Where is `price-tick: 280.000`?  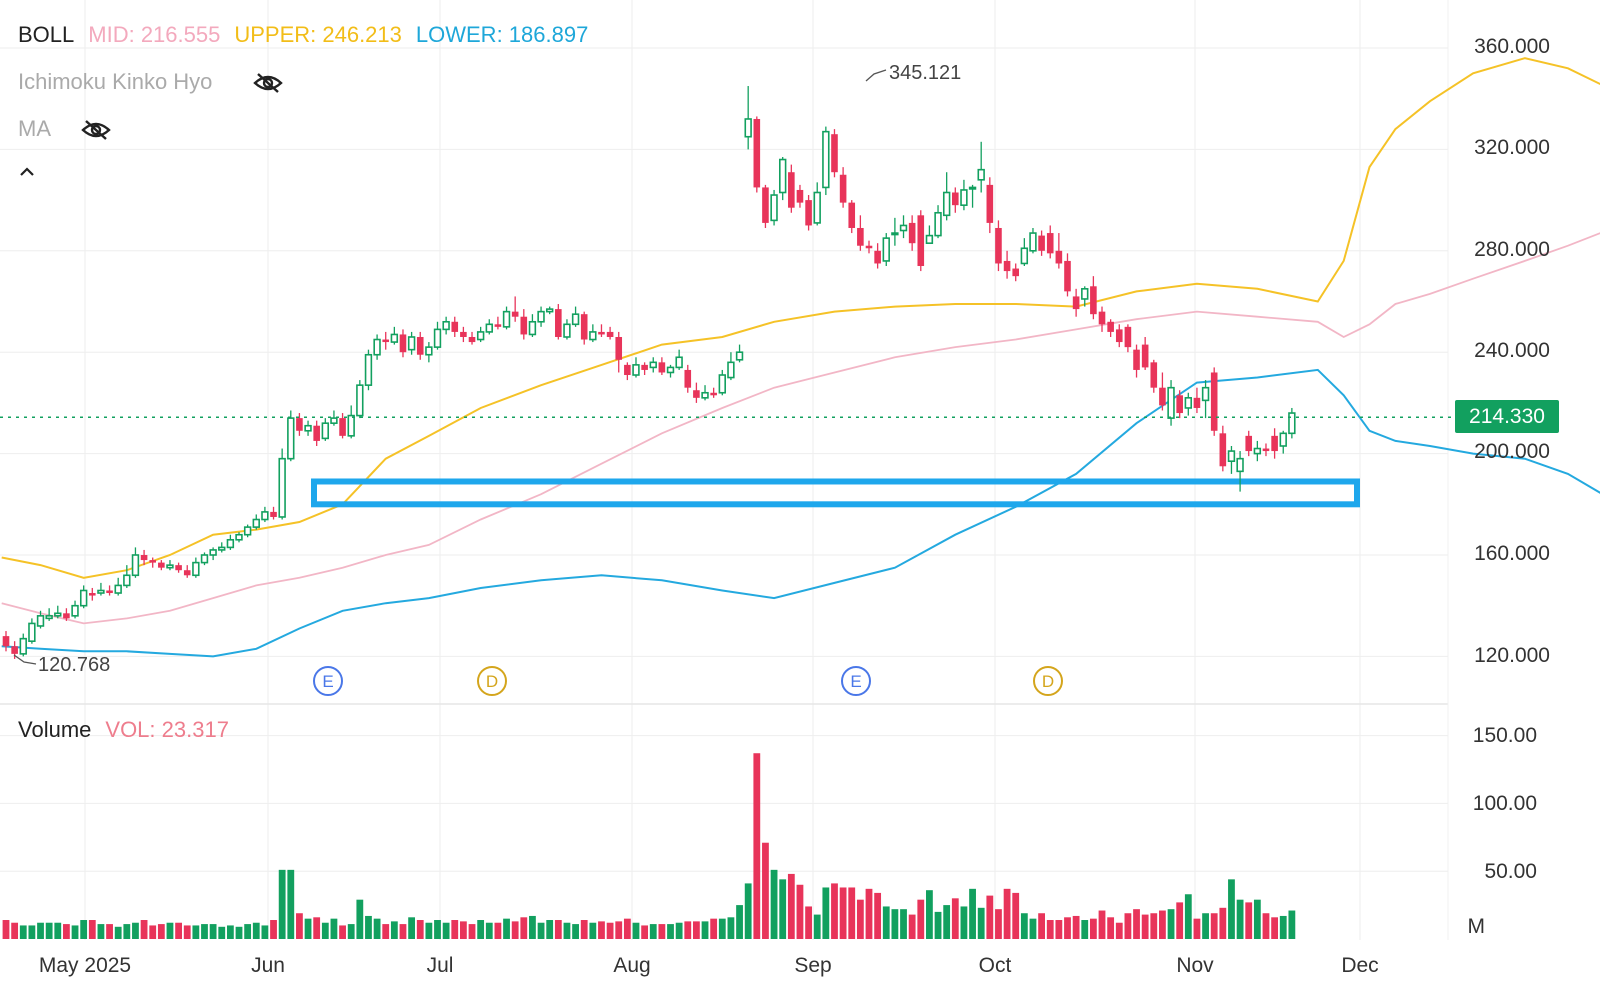 price-tick: 280.000 is located at coordinates (1512, 249).